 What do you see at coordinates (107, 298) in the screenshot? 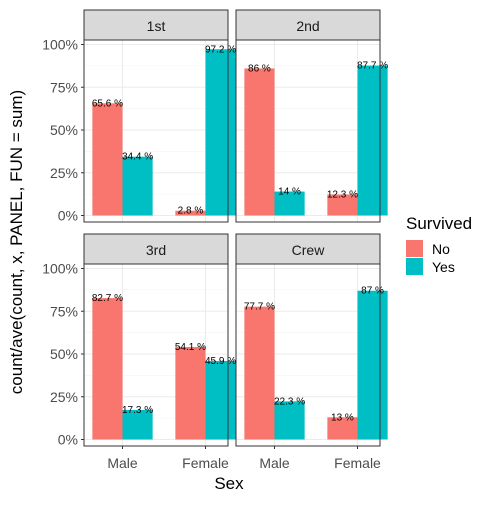
I see `data-label: 82.7 %` at bounding box center [107, 298].